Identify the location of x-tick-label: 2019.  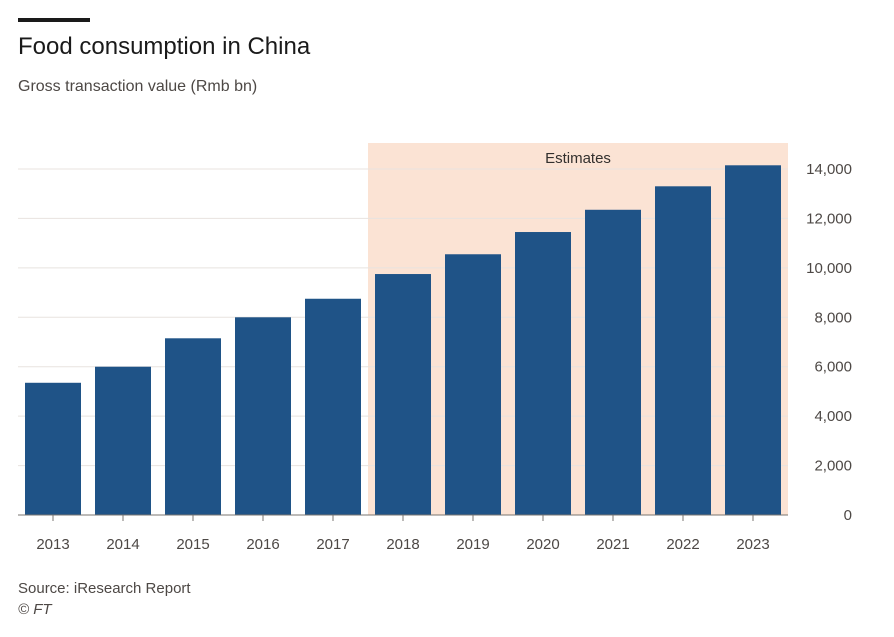
(472, 544).